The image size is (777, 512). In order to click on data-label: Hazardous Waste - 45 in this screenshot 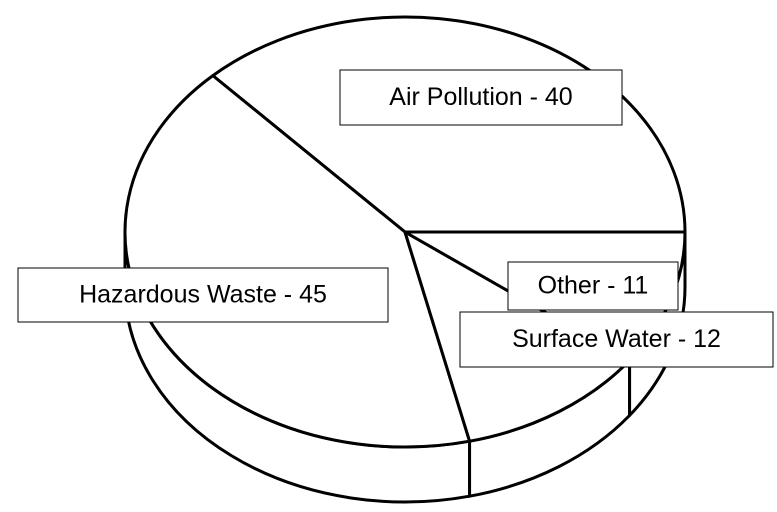, I will do `click(203, 295)`.